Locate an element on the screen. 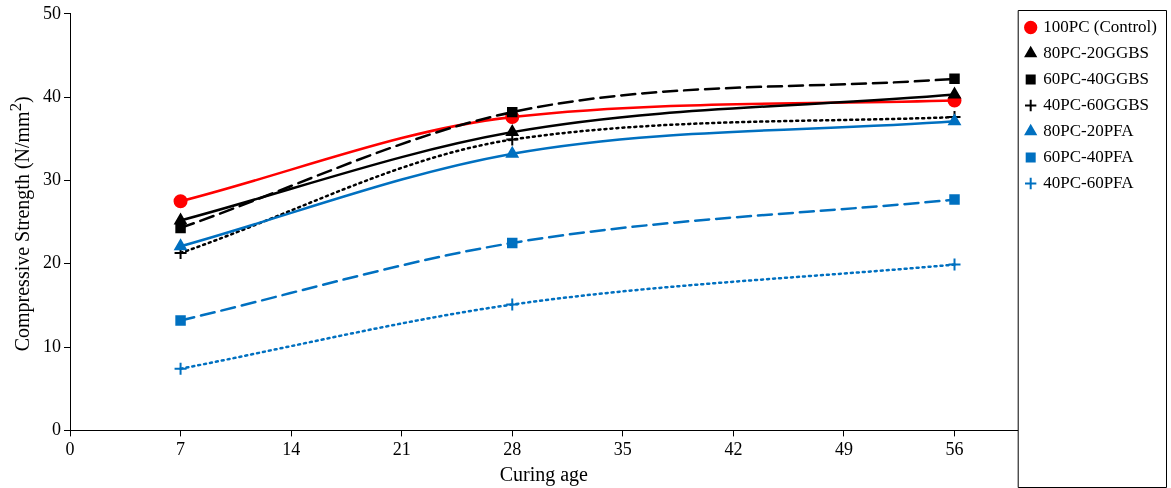 This screenshot has width=1171, height=488. legend-label: 80PC-20PFA is located at coordinates (1089, 130).